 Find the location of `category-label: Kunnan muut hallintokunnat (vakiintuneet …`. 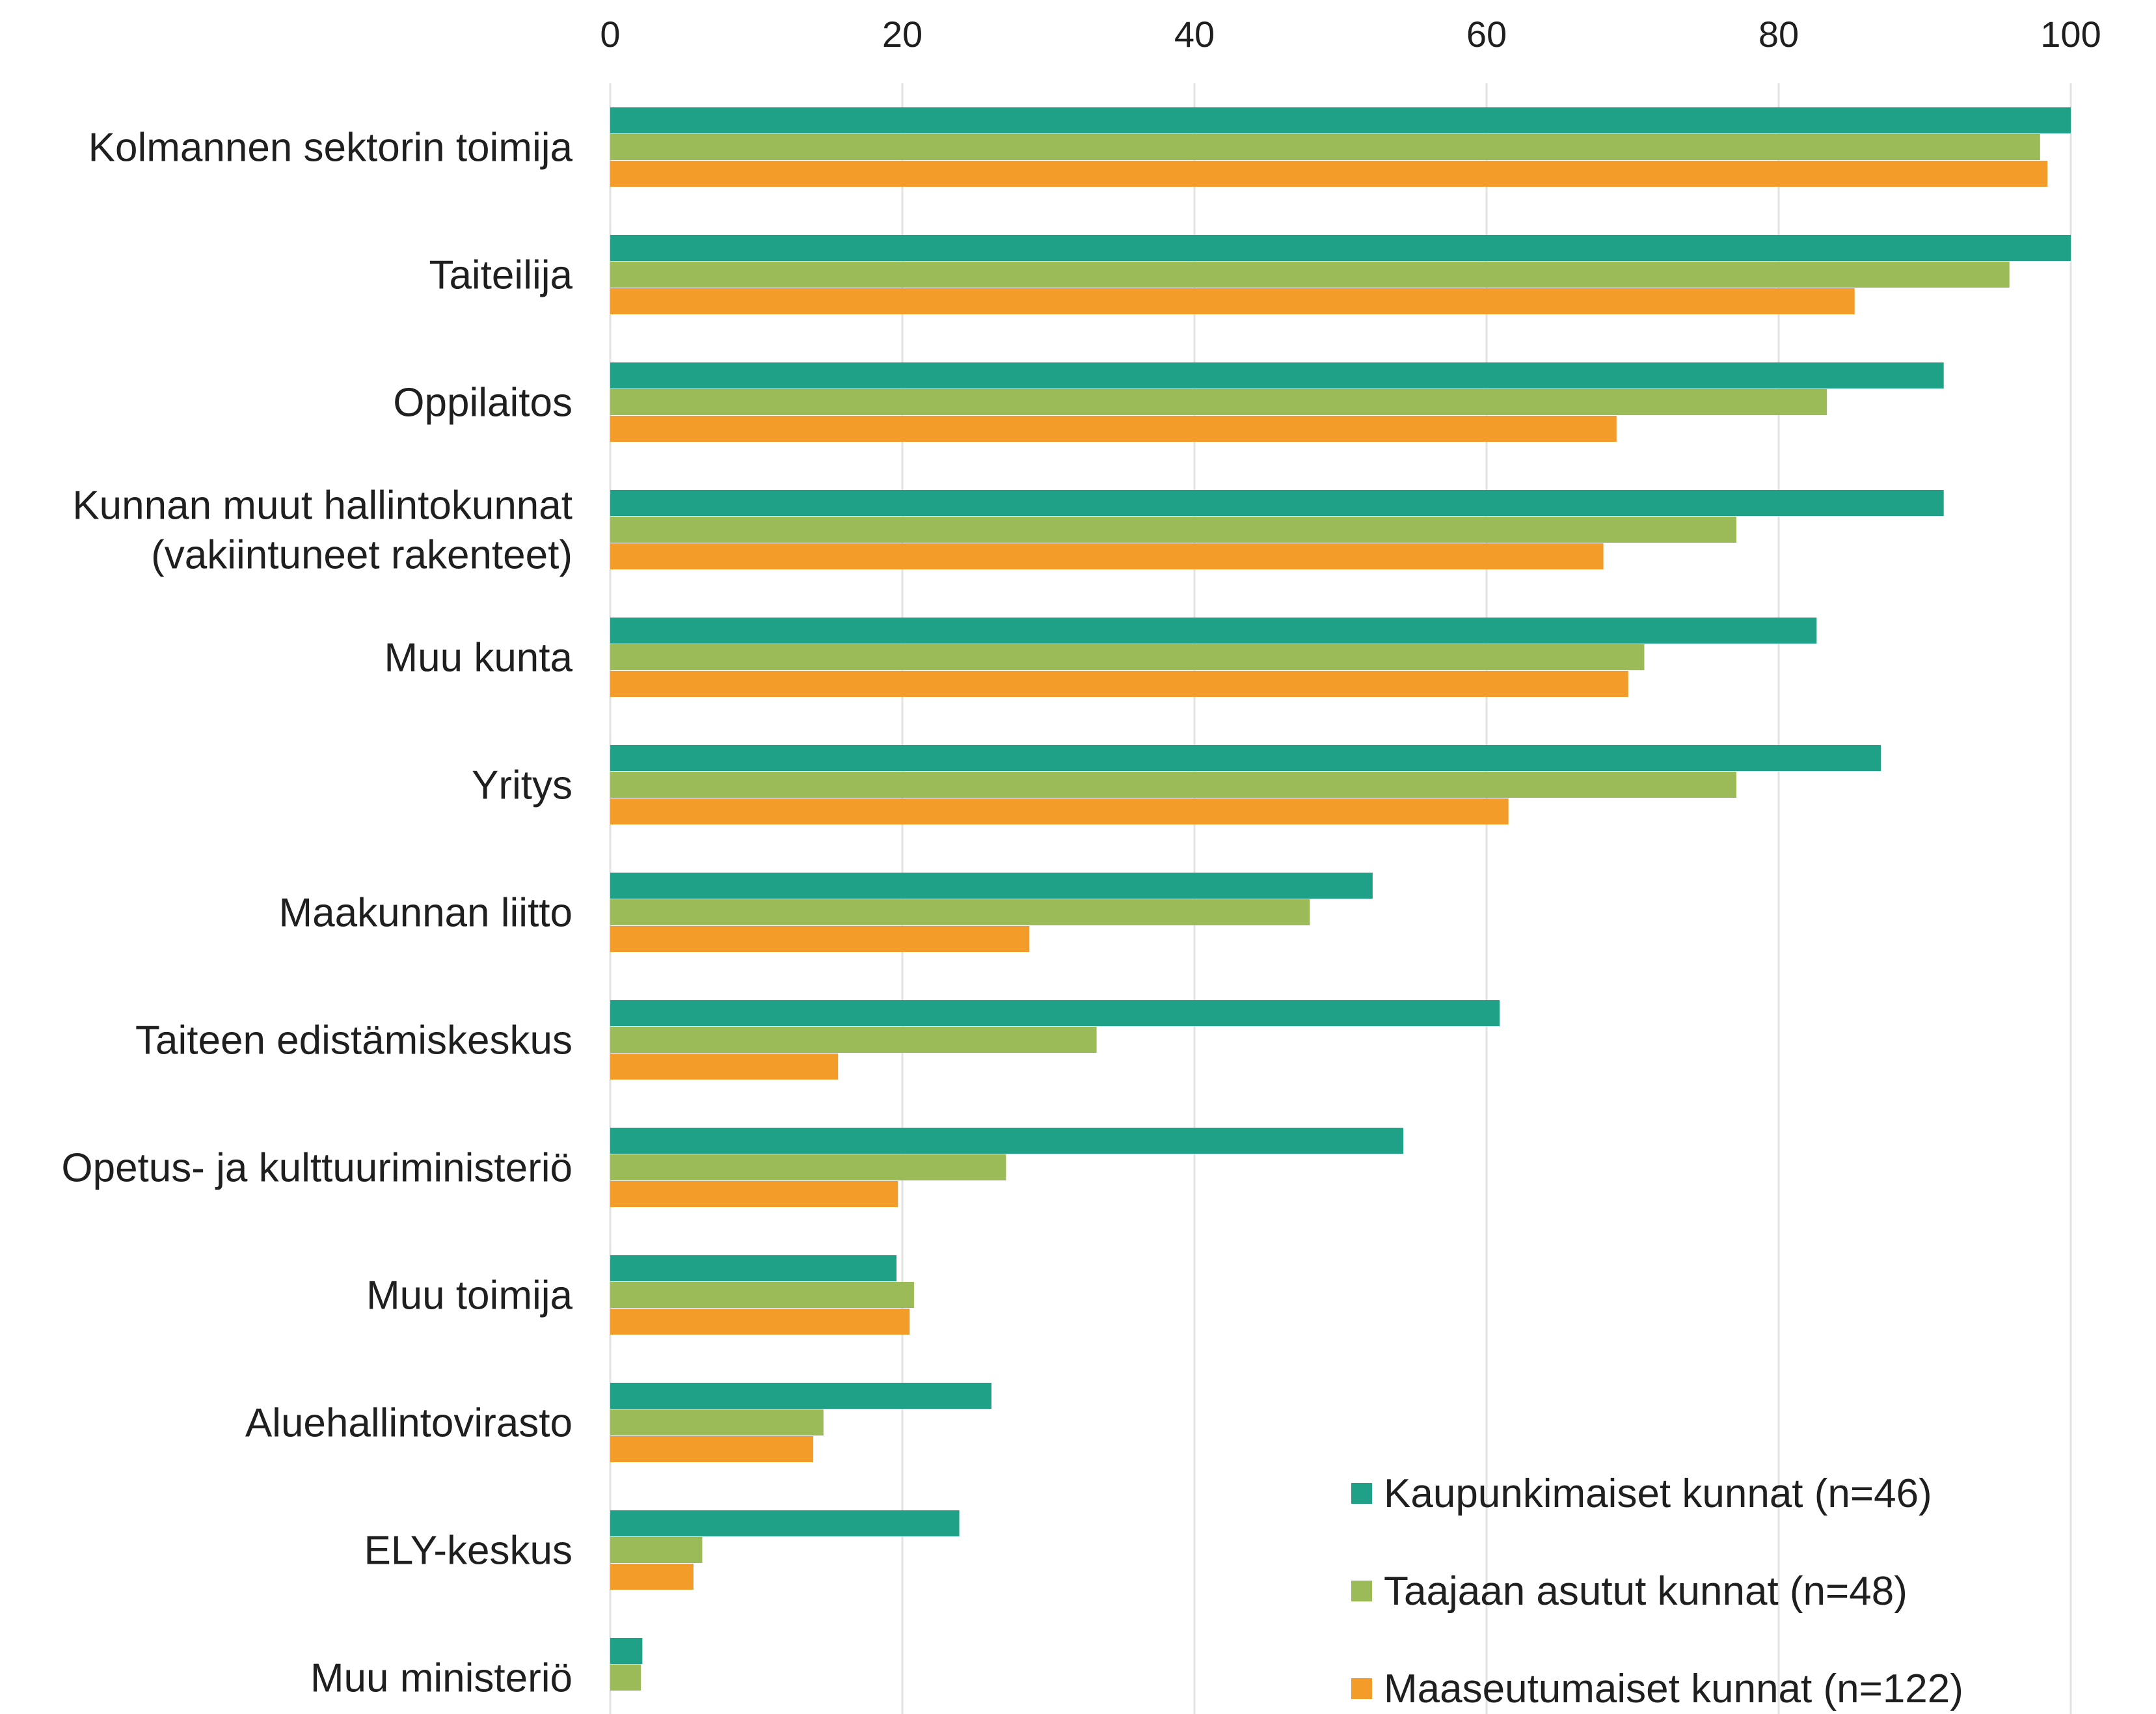

category-label: Kunnan muut hallintokunnat (vakiintuneet … is located at coordinates (322, 530).